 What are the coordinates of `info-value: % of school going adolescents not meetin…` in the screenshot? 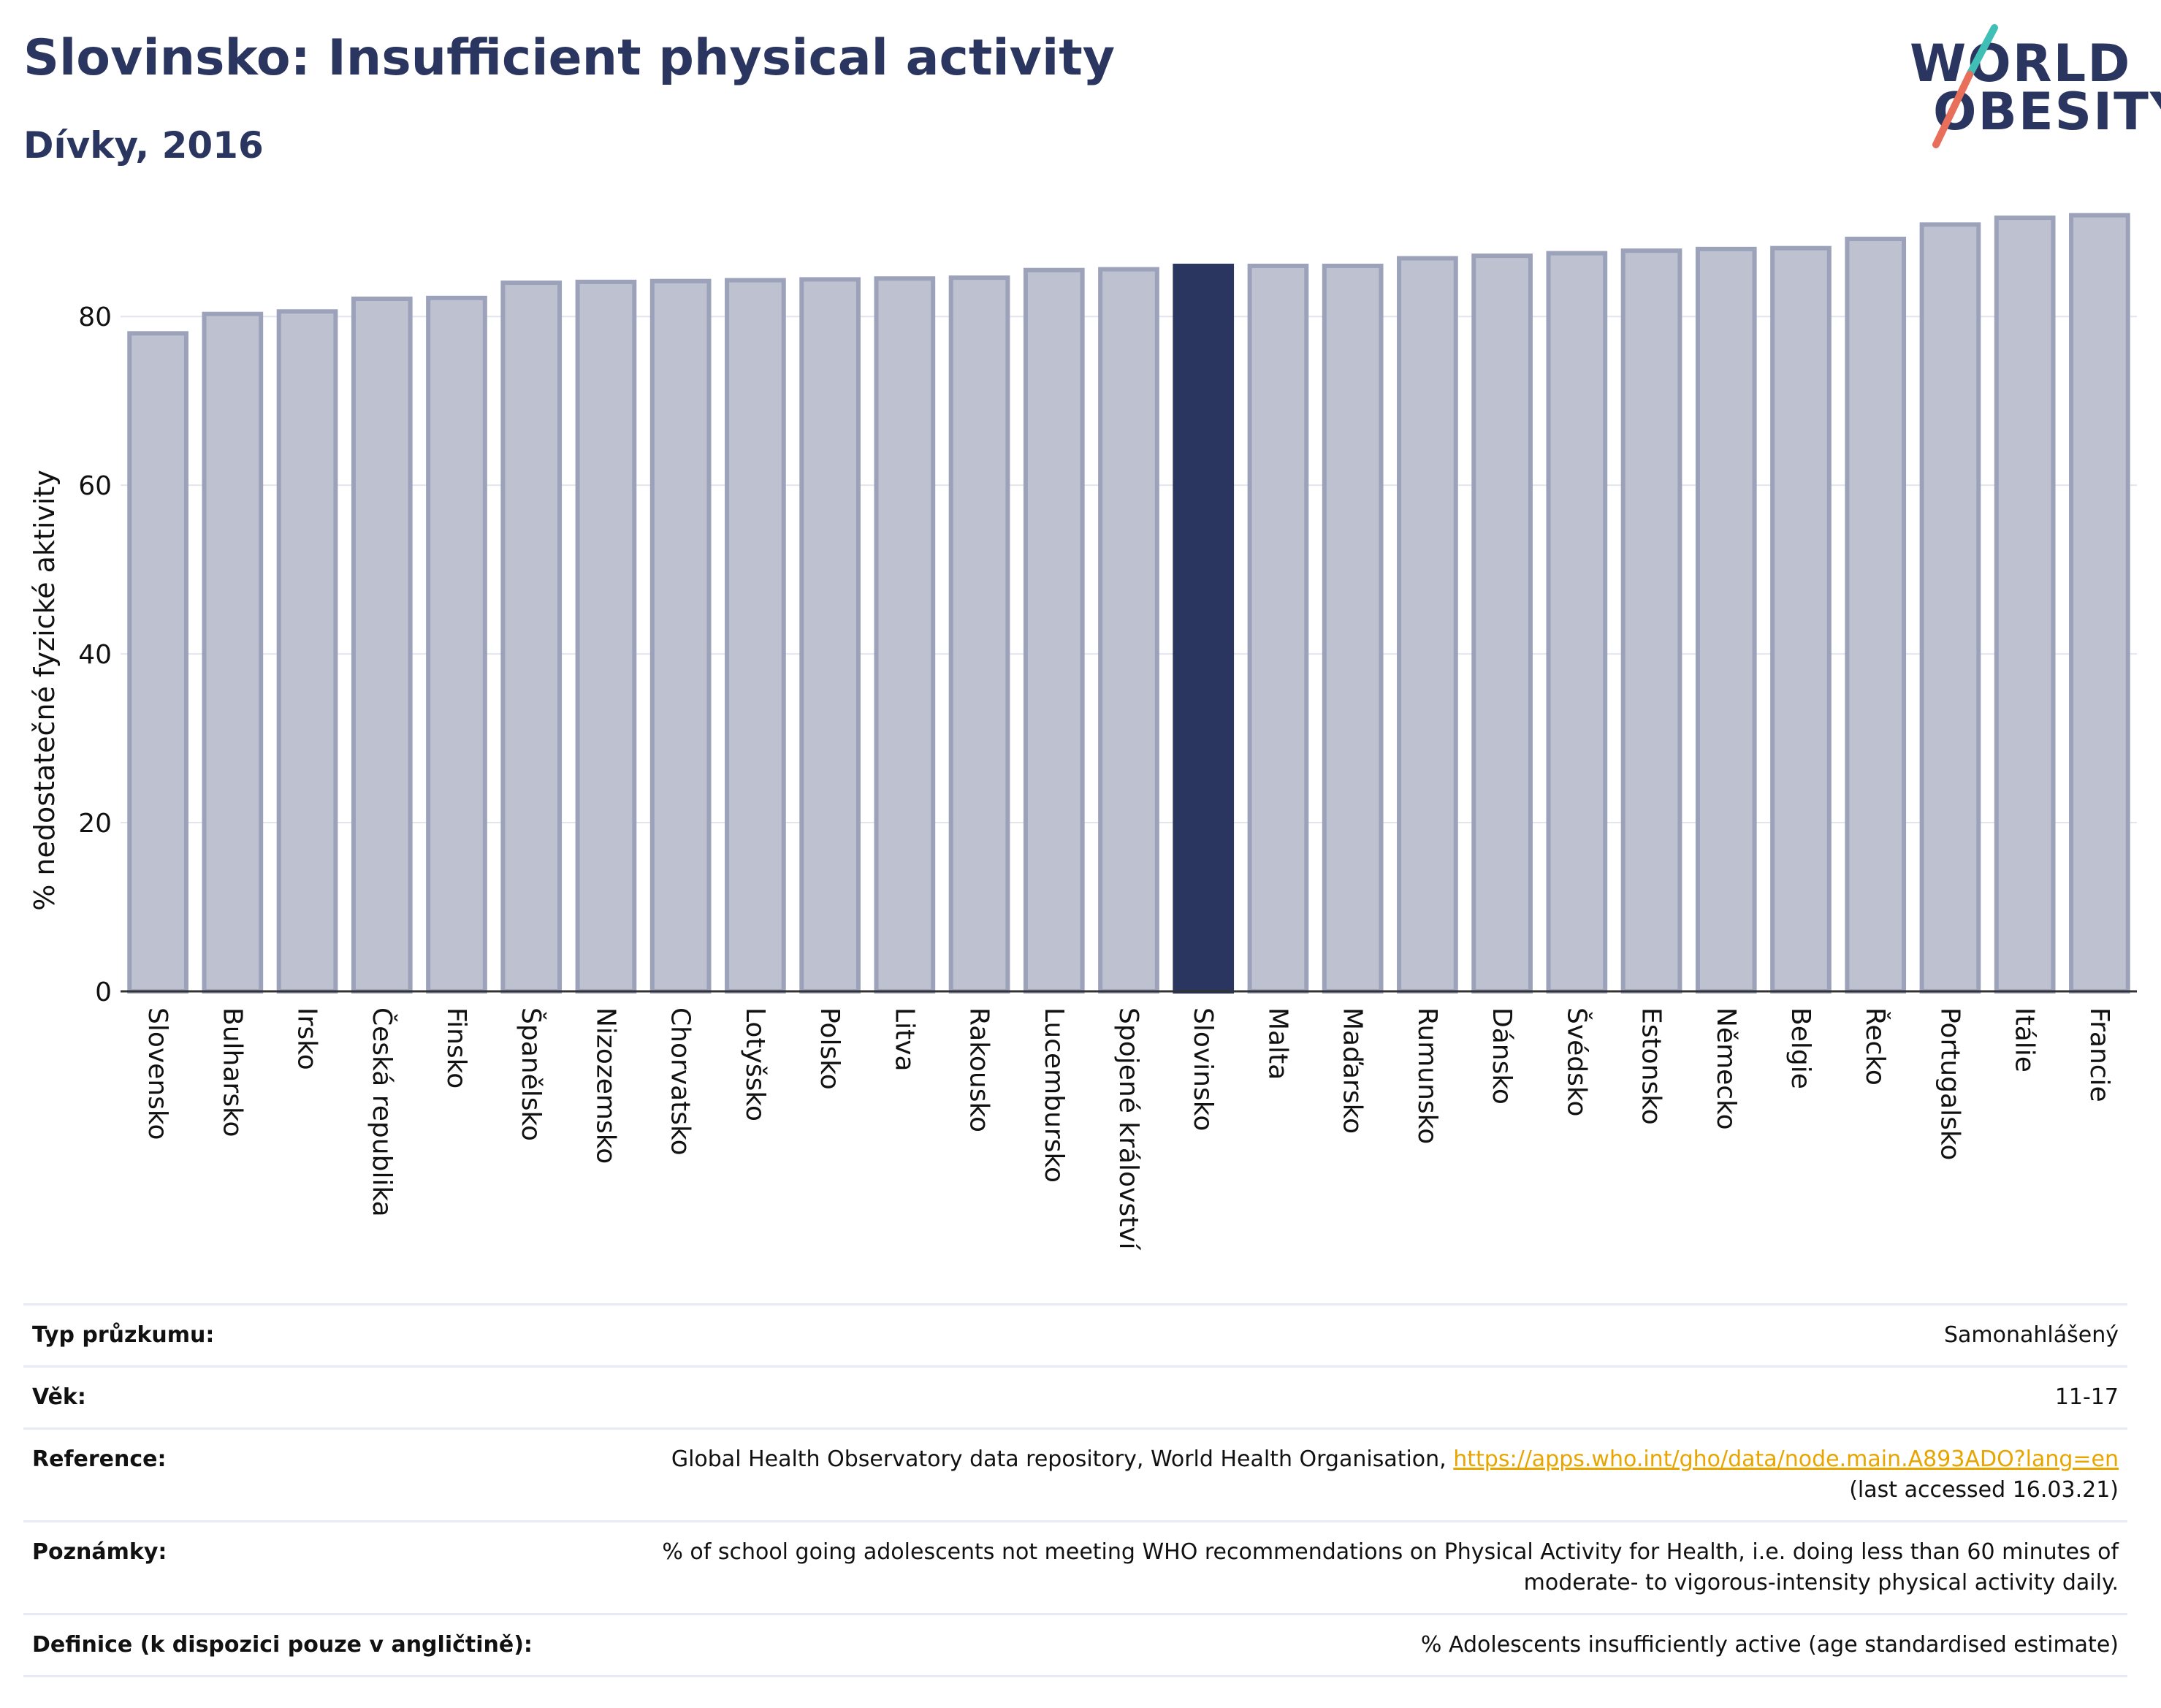 It's located at (1361, 1567).